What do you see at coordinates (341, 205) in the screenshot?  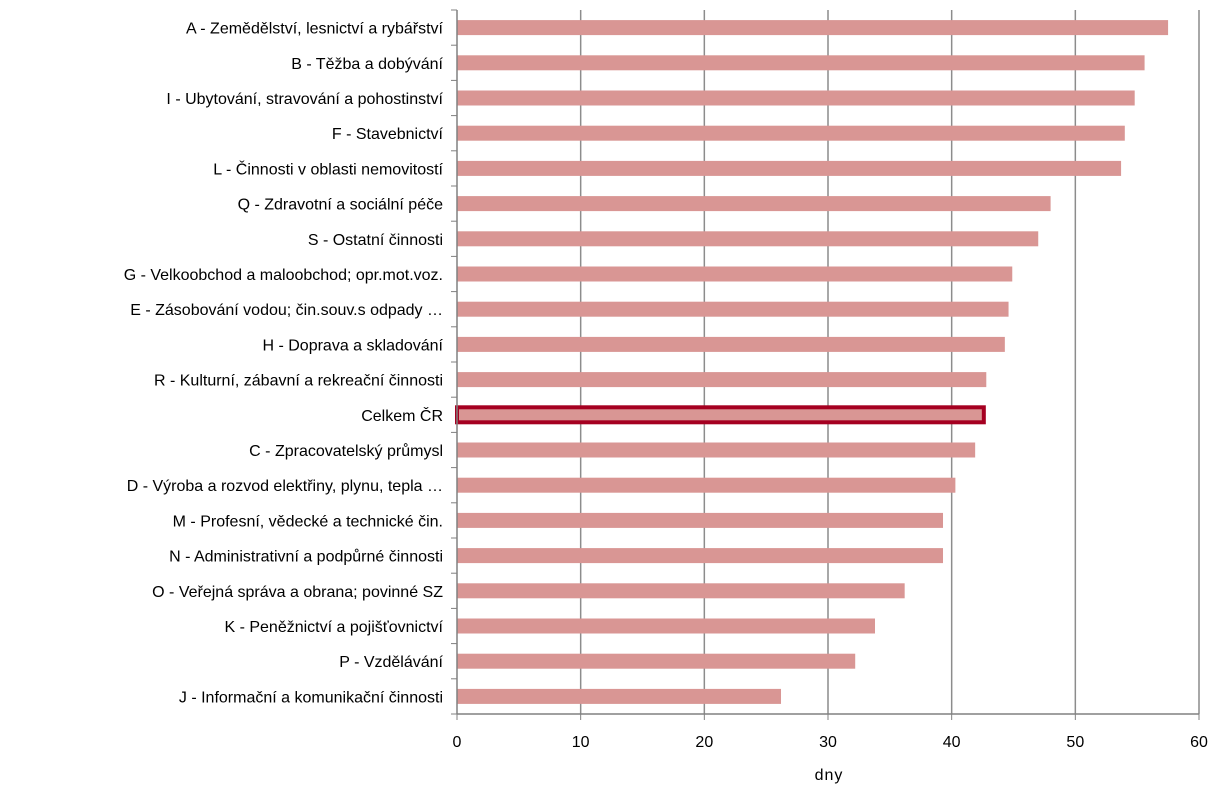 I see `category-label-5: Q - Zdravotní a sociální péče` at bounding box center [341, 205].